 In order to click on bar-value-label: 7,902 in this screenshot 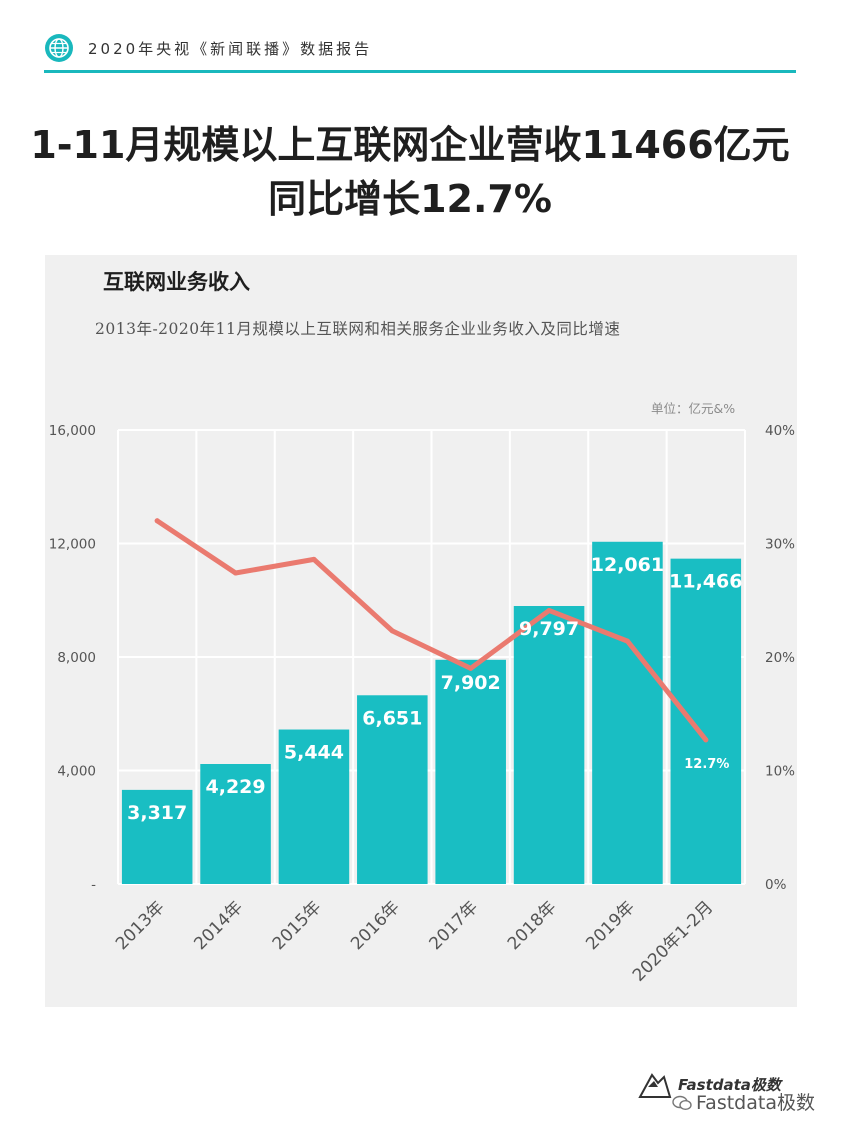, I will do `click(471, 683)`.